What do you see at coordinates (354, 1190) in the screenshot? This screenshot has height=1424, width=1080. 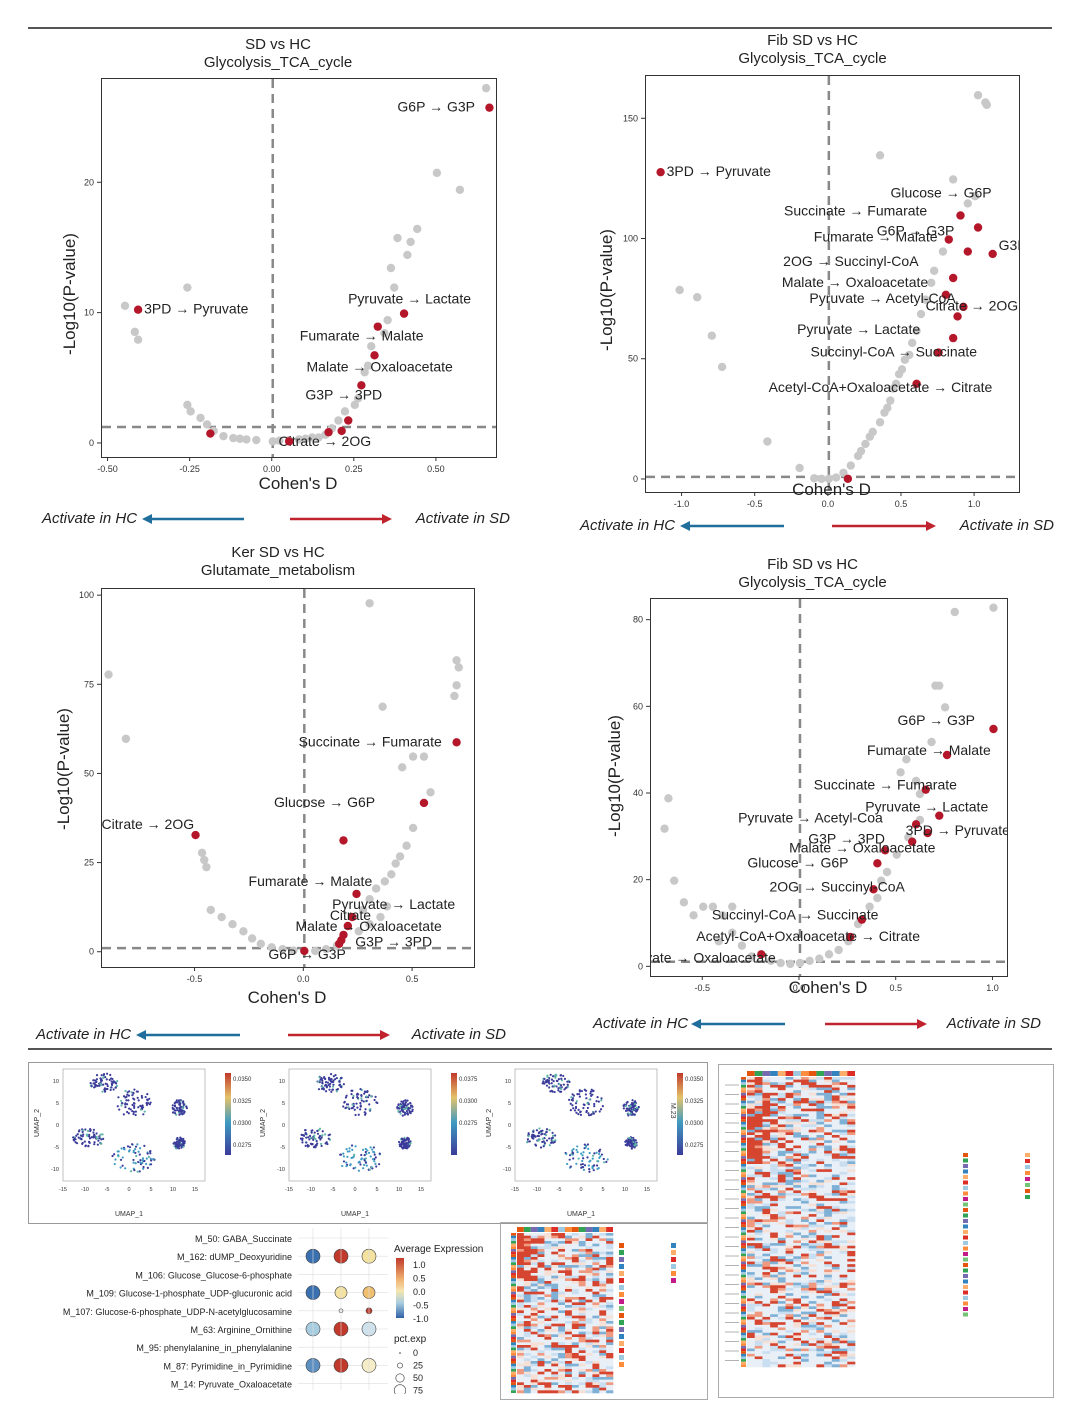 I see `umap-x-tick: 0` at bounding box center [354, 1190].